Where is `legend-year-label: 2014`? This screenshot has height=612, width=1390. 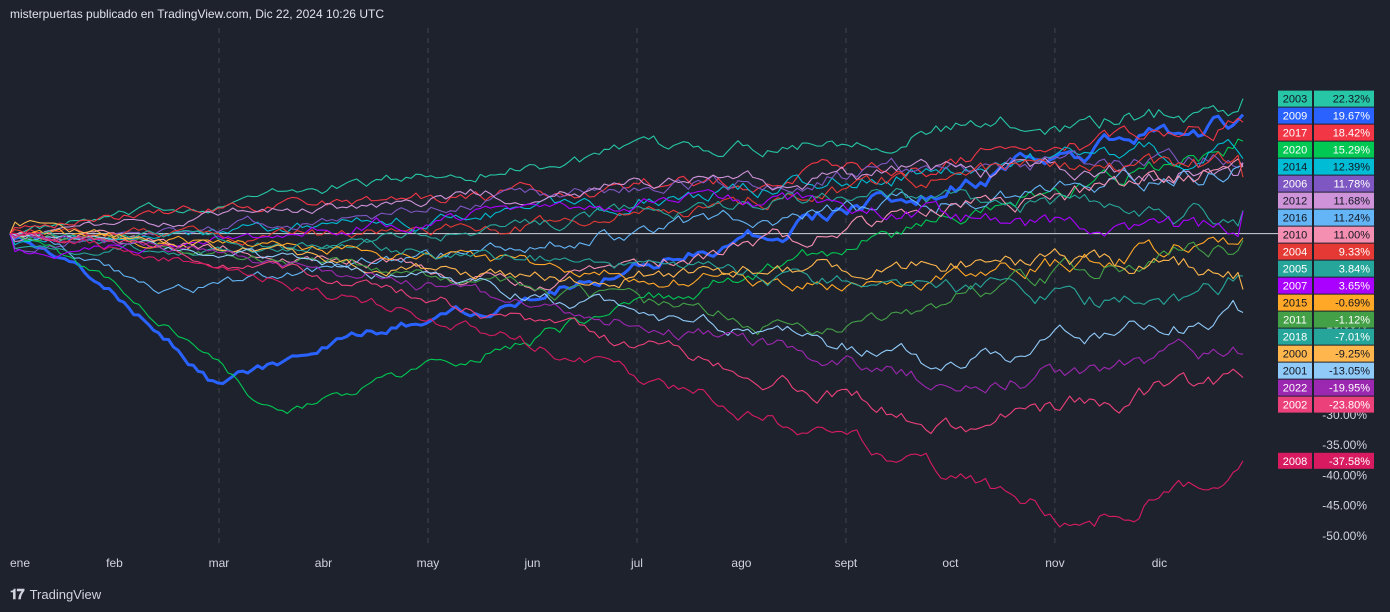 legend-year-label: 2014 is located at coordinates (1295, 168).